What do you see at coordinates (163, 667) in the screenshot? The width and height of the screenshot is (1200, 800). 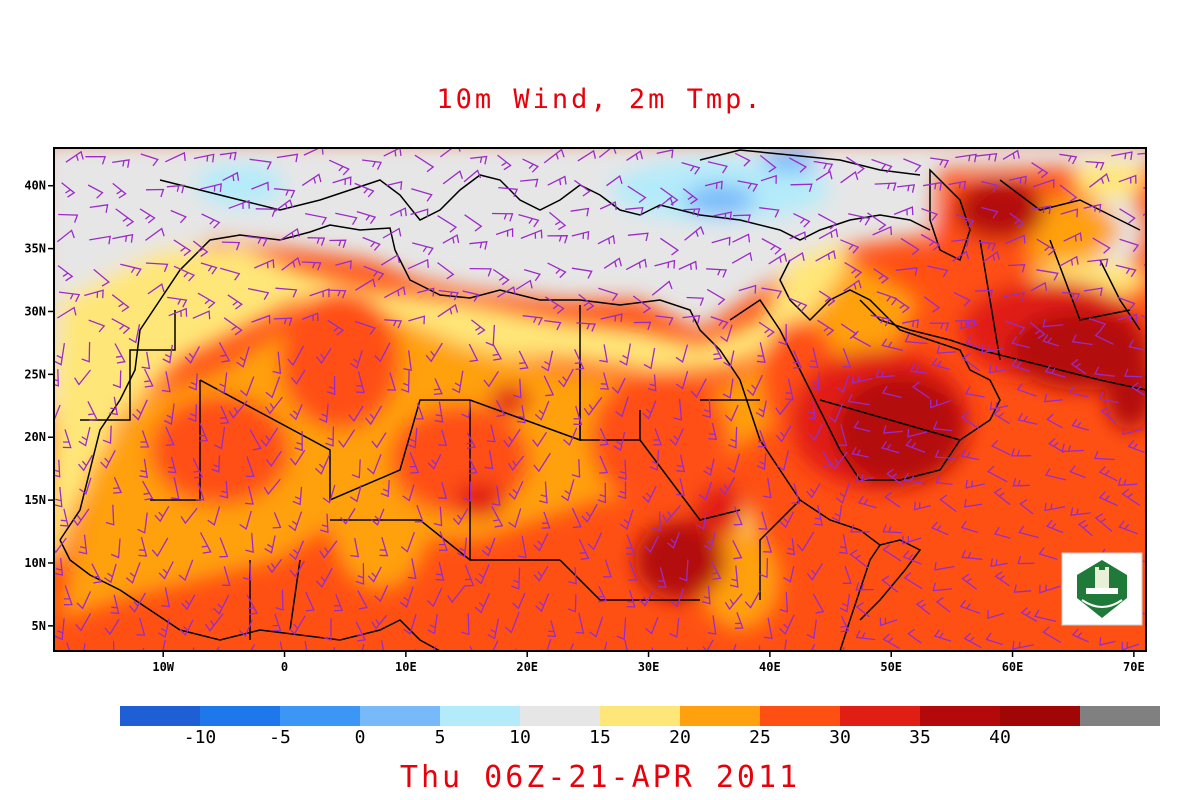 I see `lon-tick-label: 10W` at bounding box center [163, 667].